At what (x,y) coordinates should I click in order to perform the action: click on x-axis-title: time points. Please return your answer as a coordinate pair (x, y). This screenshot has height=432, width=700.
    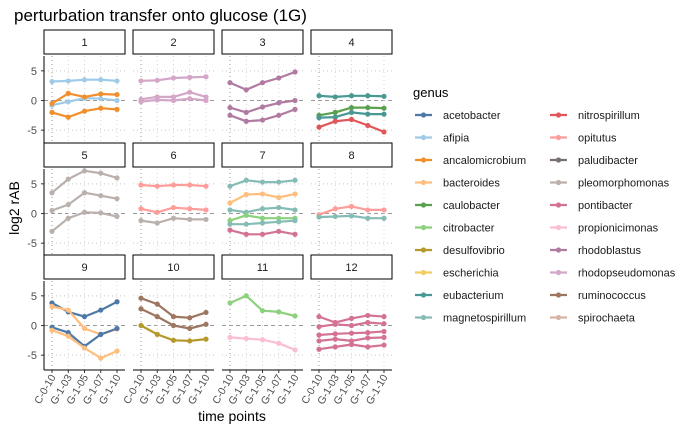
    Looking at the image, I should click on (232, 416).